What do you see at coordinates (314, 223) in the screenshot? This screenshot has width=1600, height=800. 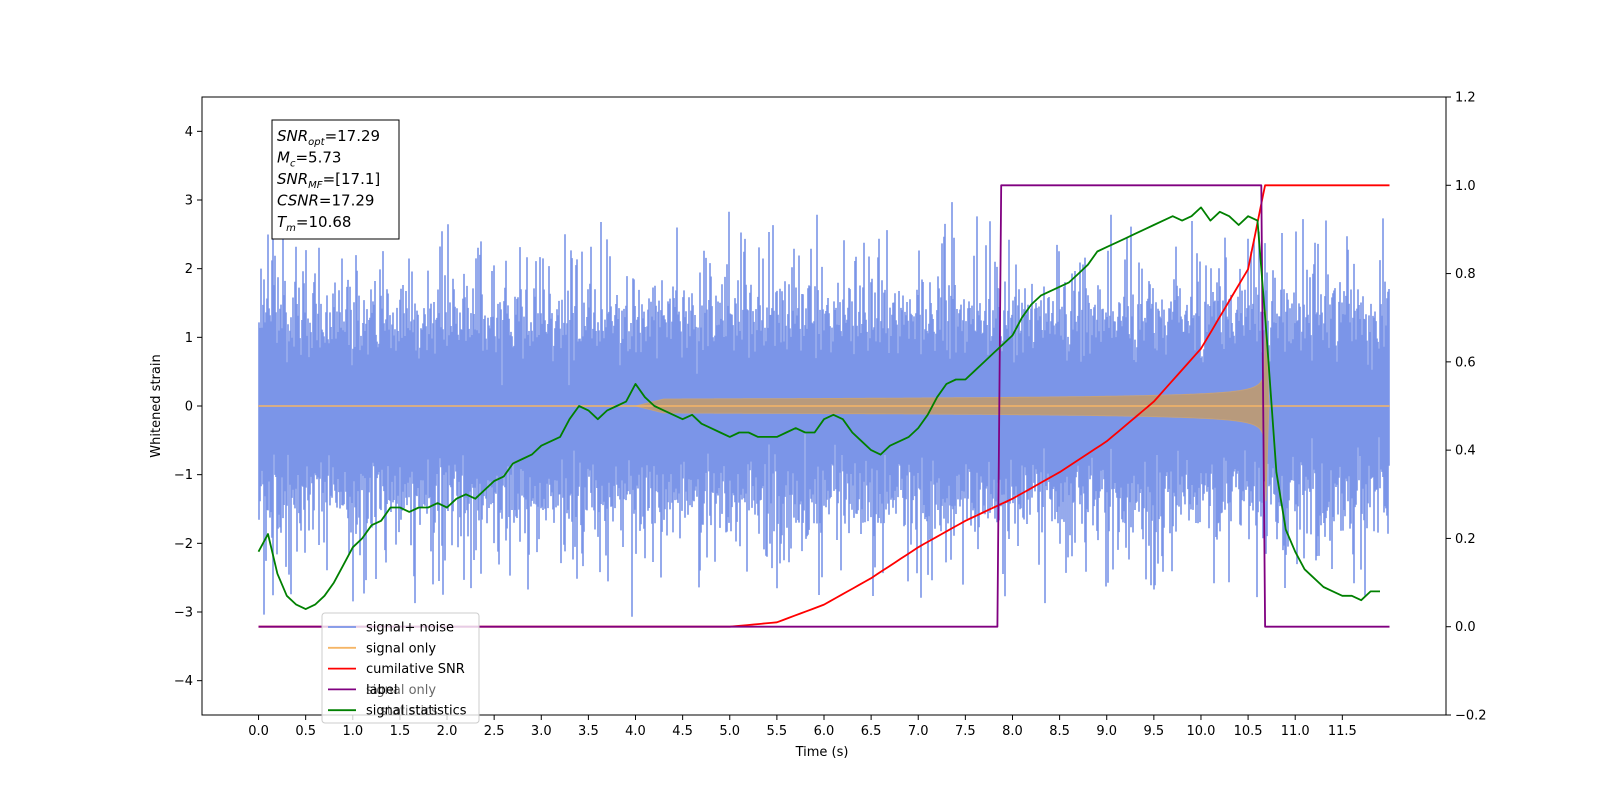 I see `annotation-line: Tm=10.68` at bounding box center [314, 223].